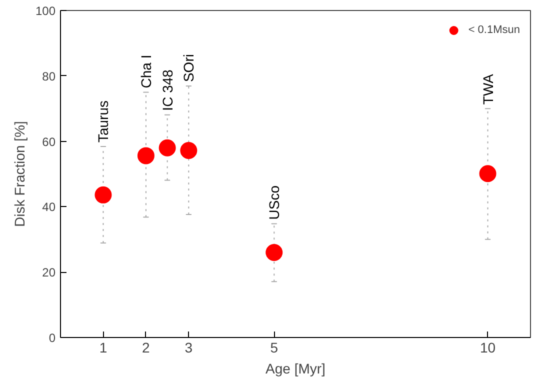 The height and width of the screenshot is (382, 545). What do you see at coordinates (146, 71) in the screenshot?
I see `annotation: Cha I` at bounding box center [146, 71].